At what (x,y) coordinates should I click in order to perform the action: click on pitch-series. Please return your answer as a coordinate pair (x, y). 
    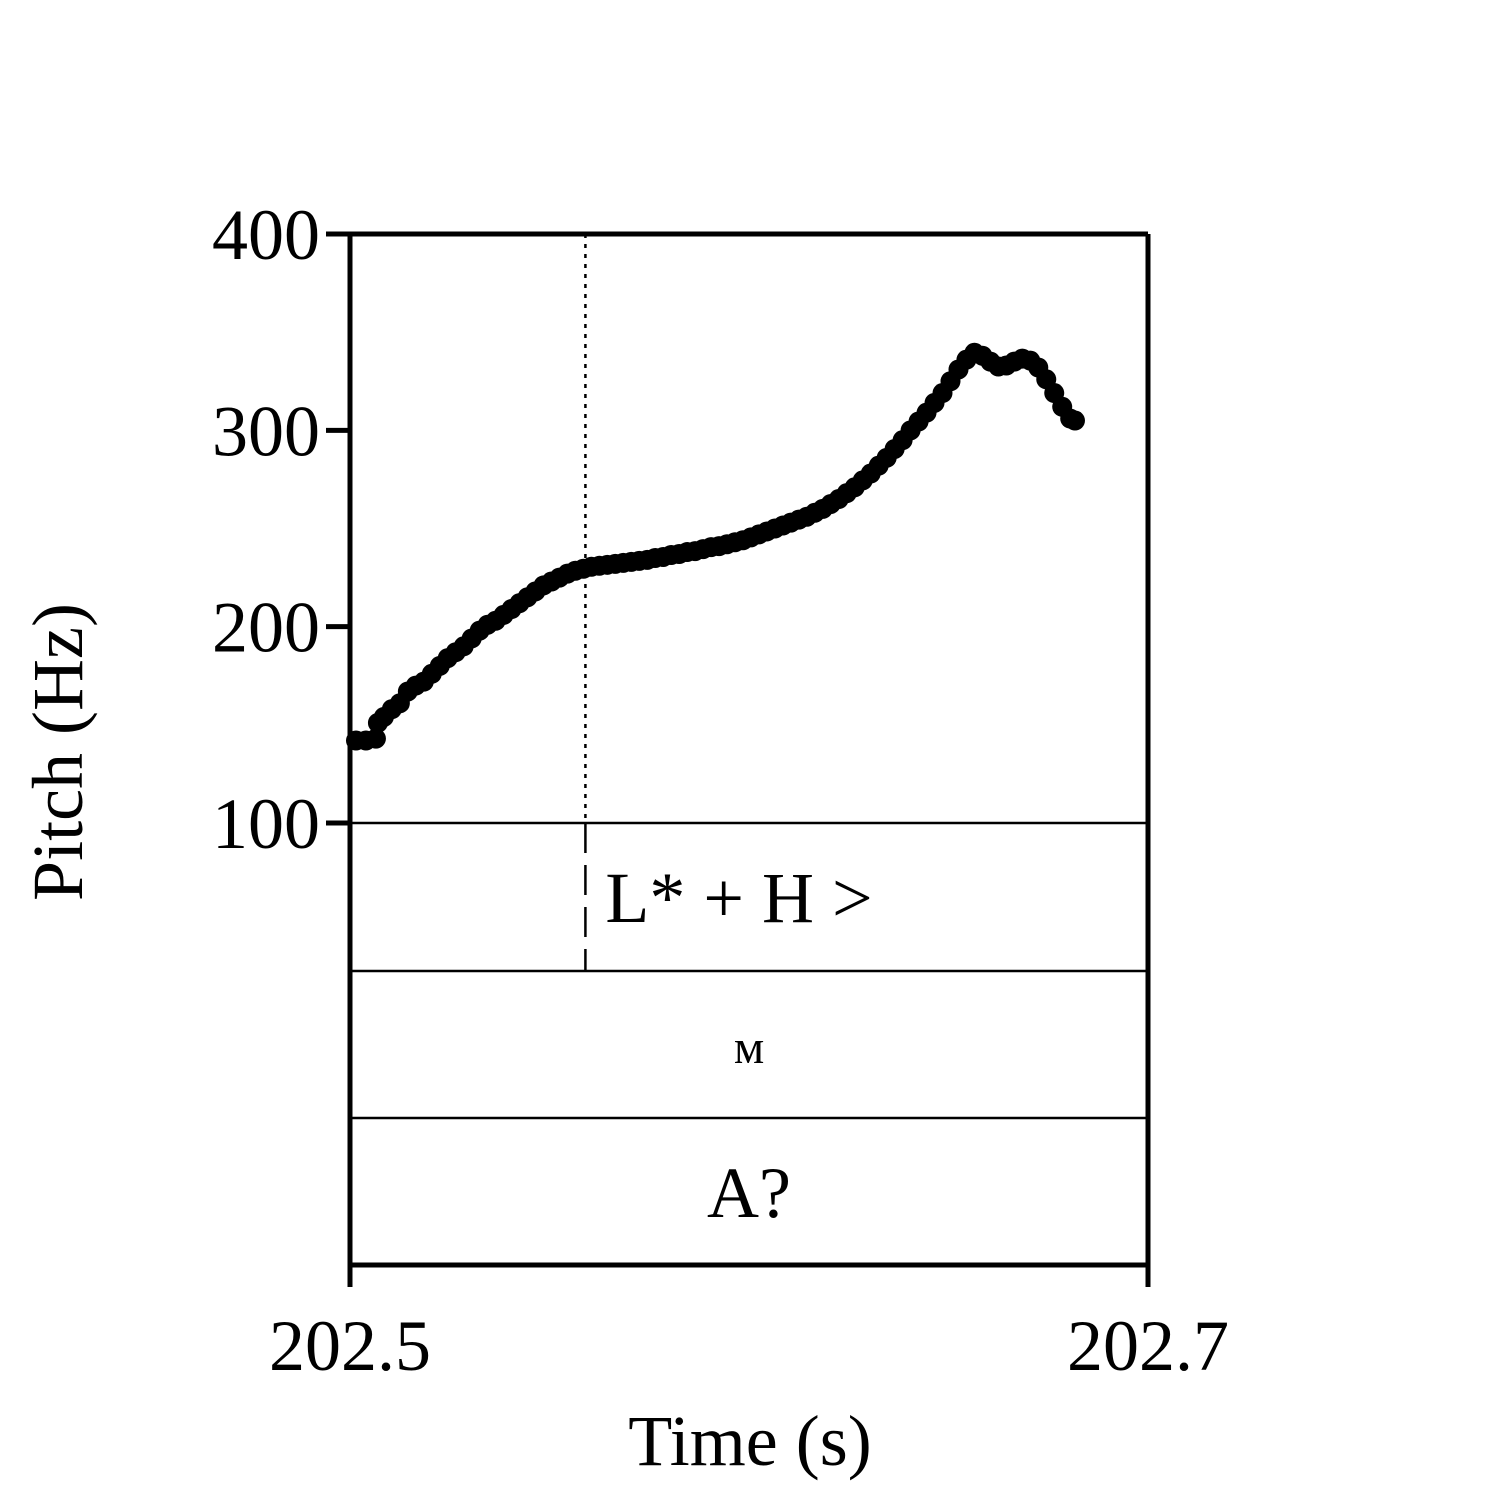
    Looking at the image, I should click on (715, 546).